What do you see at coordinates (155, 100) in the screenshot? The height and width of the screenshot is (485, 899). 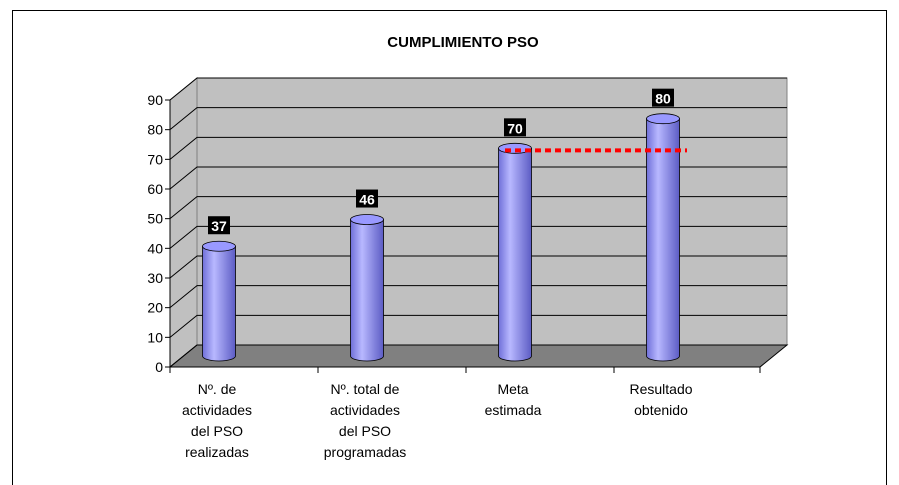 I see `y-tick-label: 90` at bounding box center [155, 100].